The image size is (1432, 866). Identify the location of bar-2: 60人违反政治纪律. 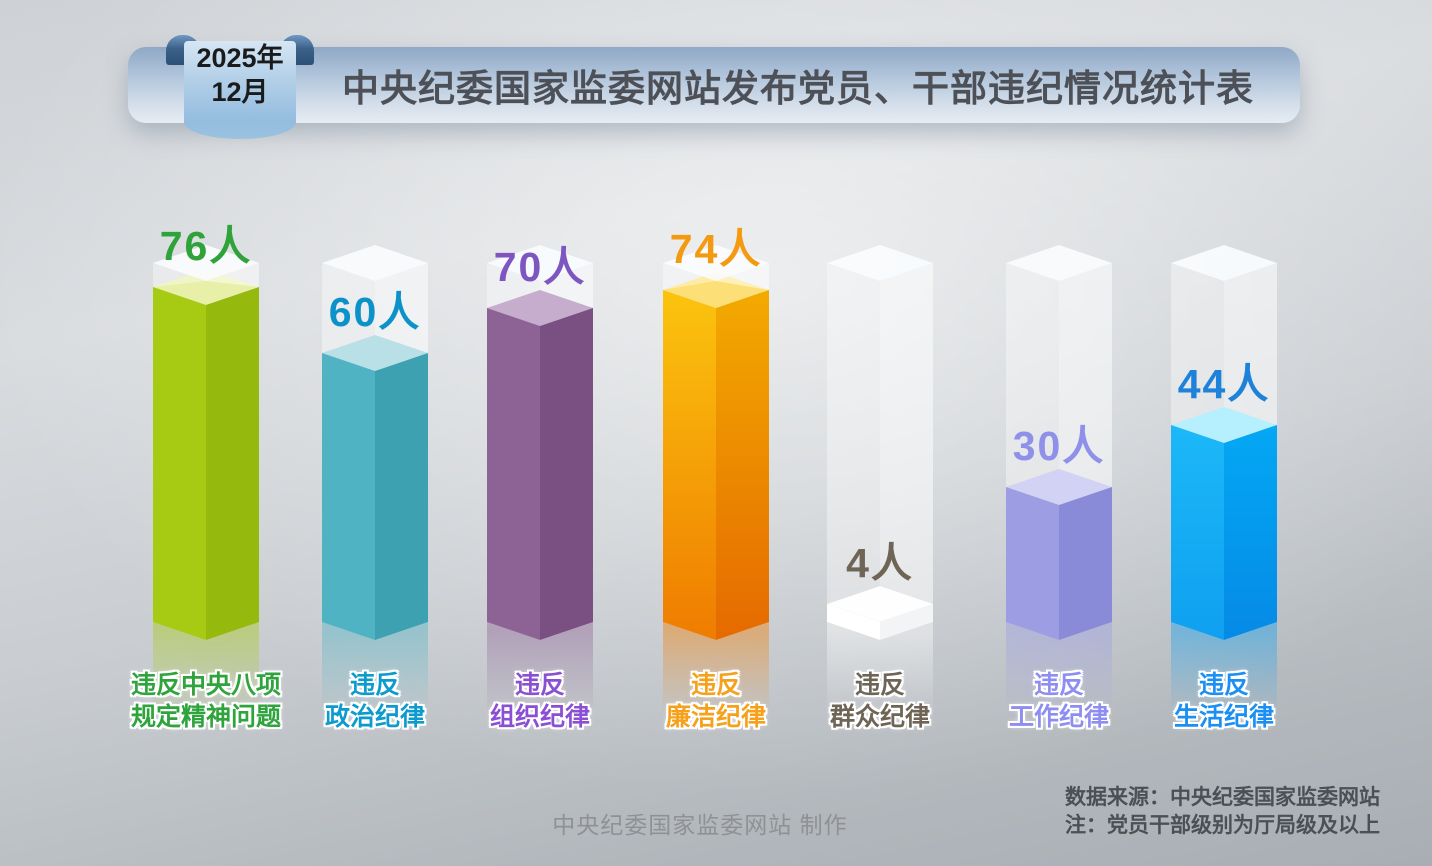
(375, 433).